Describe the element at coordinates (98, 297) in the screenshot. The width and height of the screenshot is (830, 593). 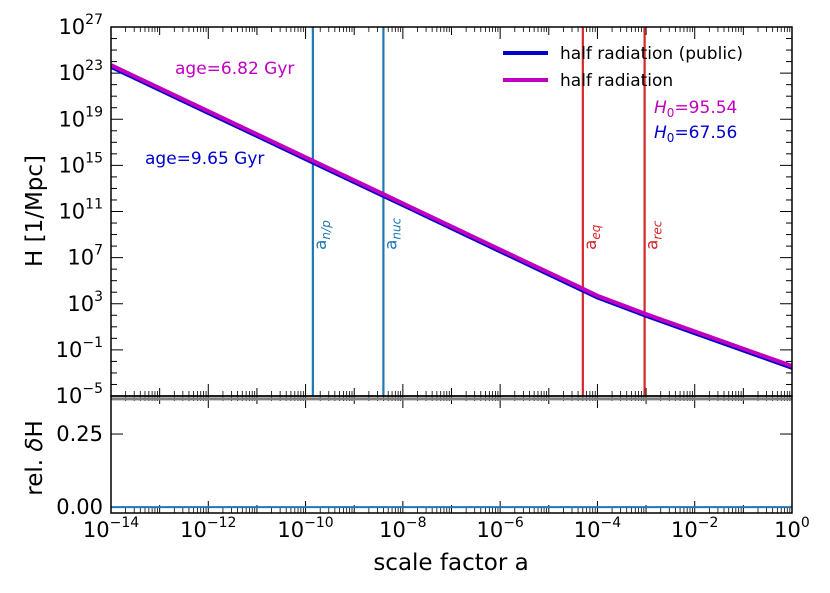
I see `top-y-tick-exponent: 3` at that location.